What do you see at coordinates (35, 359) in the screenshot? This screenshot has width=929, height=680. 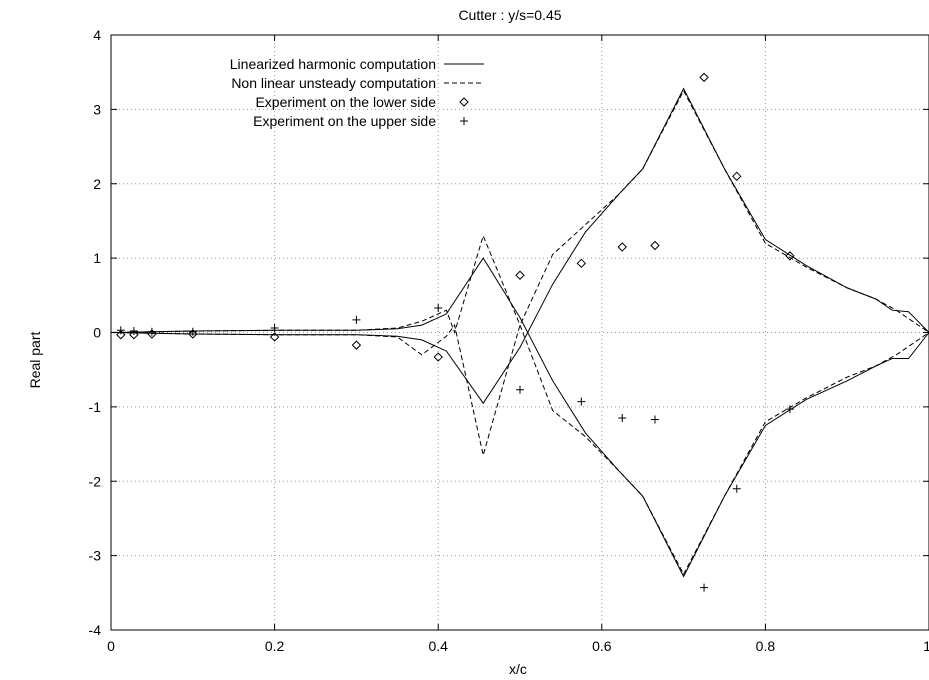 I see `y-axis-label: Real part` at bounding box center [35, 359].